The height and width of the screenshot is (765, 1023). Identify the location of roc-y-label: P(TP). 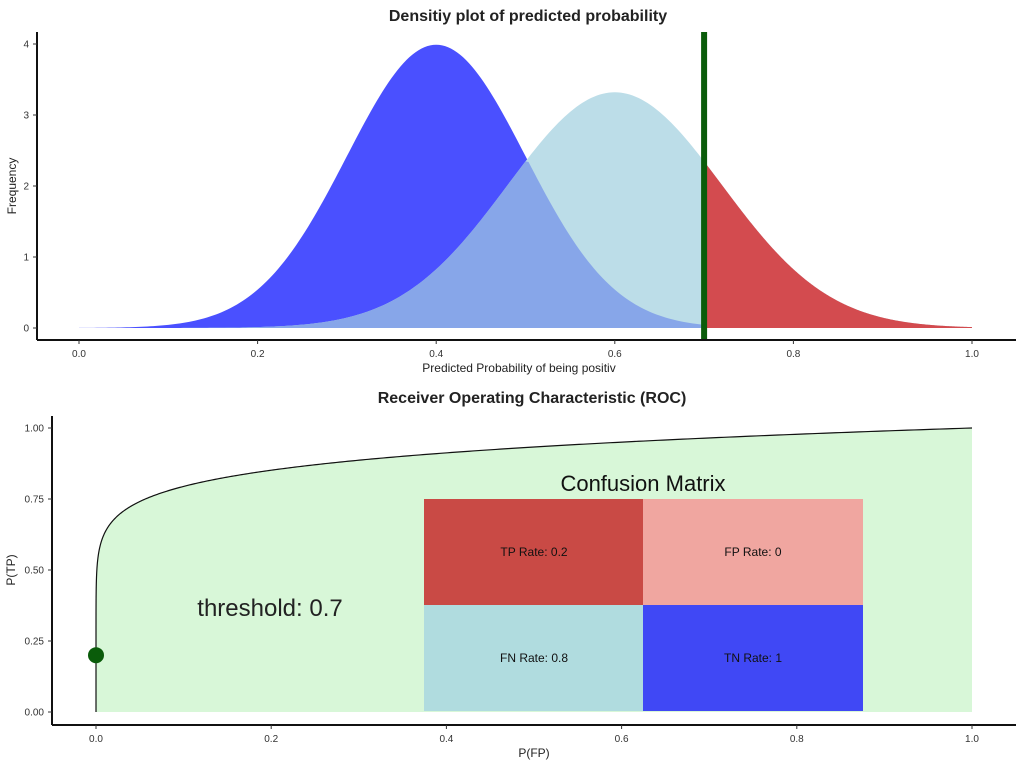
(11, 569).